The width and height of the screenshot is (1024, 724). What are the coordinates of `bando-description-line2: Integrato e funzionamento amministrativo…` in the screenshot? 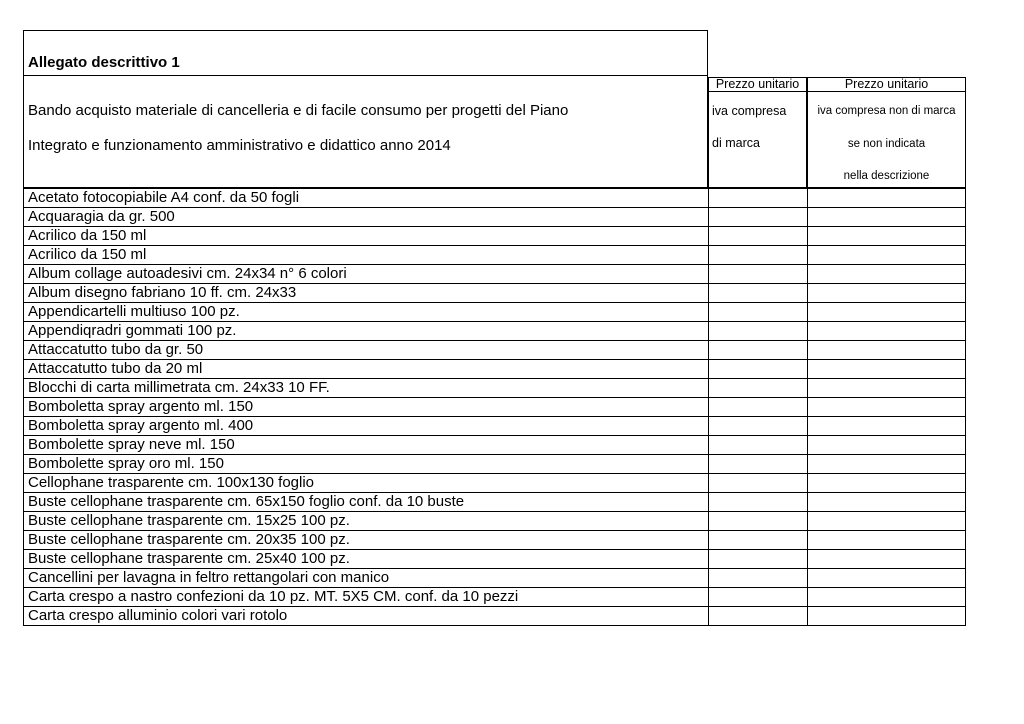 It's located at (239, 145).